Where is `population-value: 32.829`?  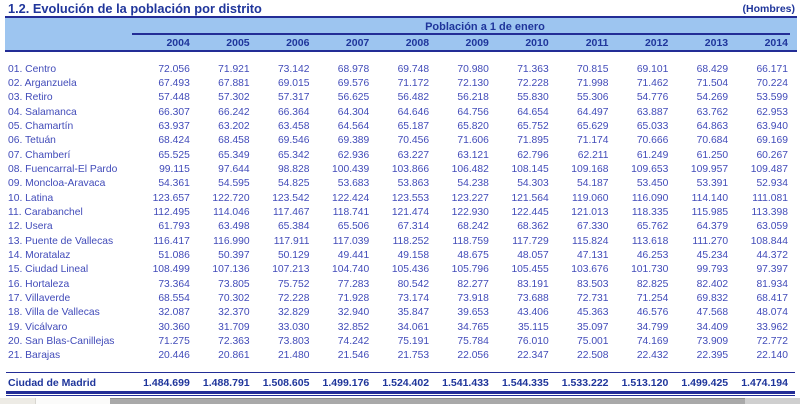 population-value: 32.829 is located at coordinates (293, 313).